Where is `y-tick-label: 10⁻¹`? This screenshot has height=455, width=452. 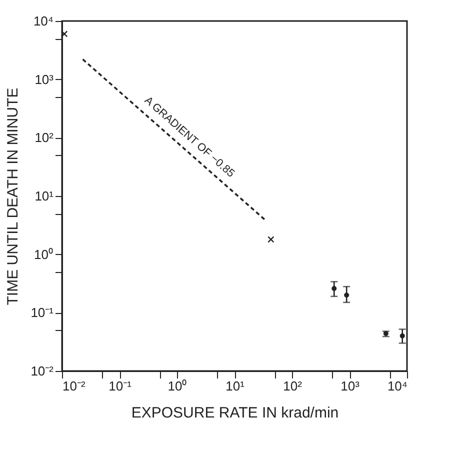
y-tick-label: 10⁻¹ is located at coordinates (42, 312).